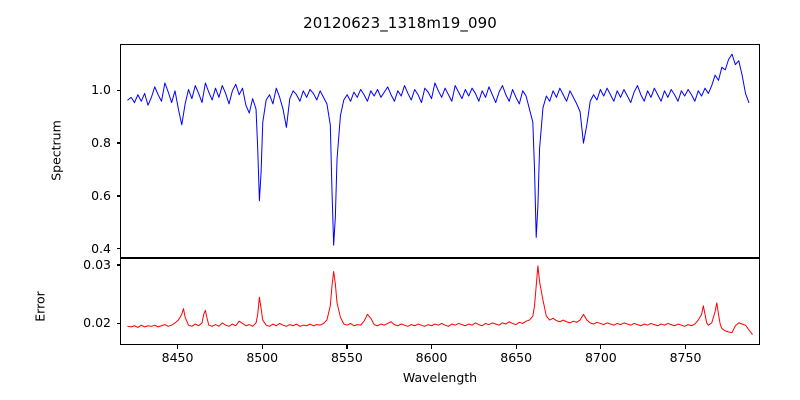  Describe the element at coordinates (97, 264) in the screenshot. I see `error-panel-ytick-label-text: 0.03` at that location.